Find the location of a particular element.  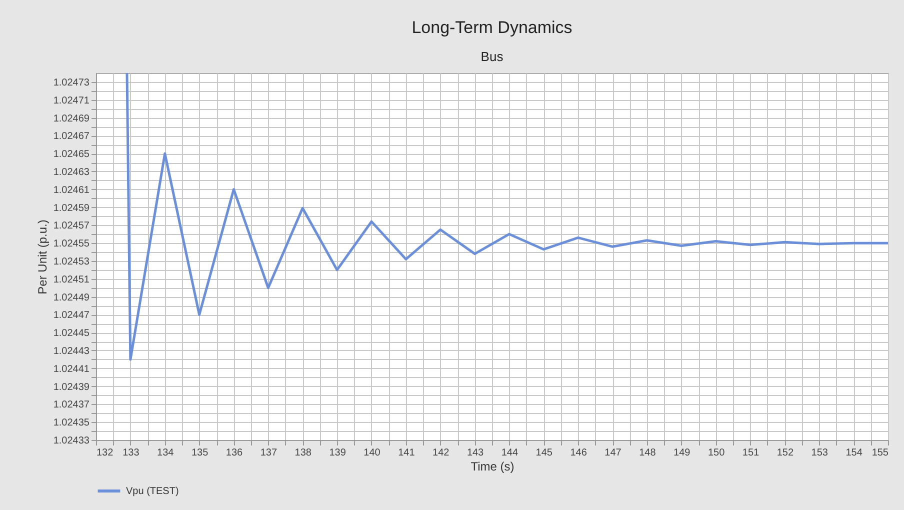

x-tick-label: 151 is located at coordinates (751, 453).